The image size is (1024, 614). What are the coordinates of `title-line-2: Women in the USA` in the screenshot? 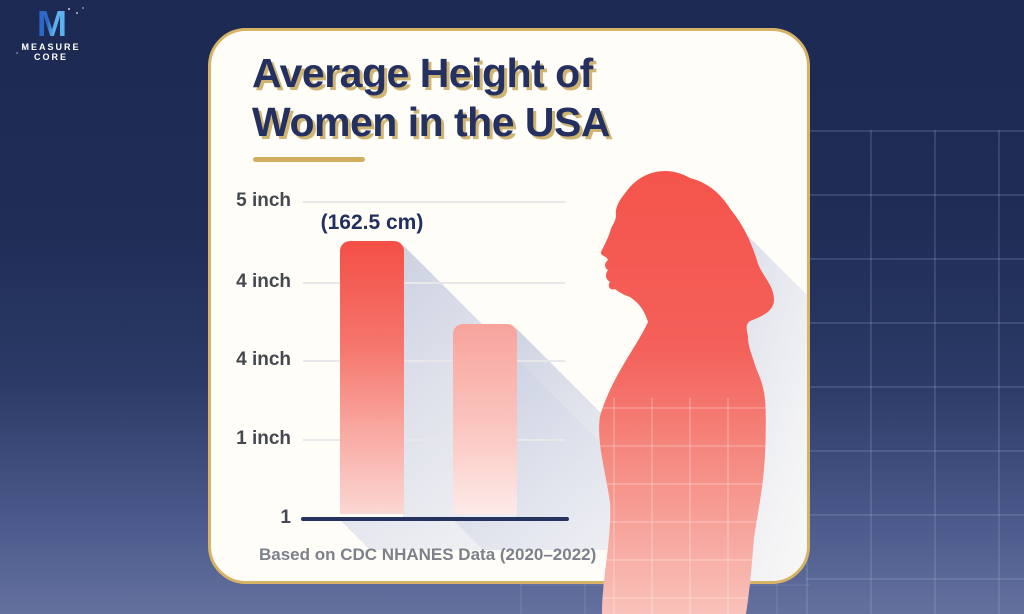 It's located at (431, 122).